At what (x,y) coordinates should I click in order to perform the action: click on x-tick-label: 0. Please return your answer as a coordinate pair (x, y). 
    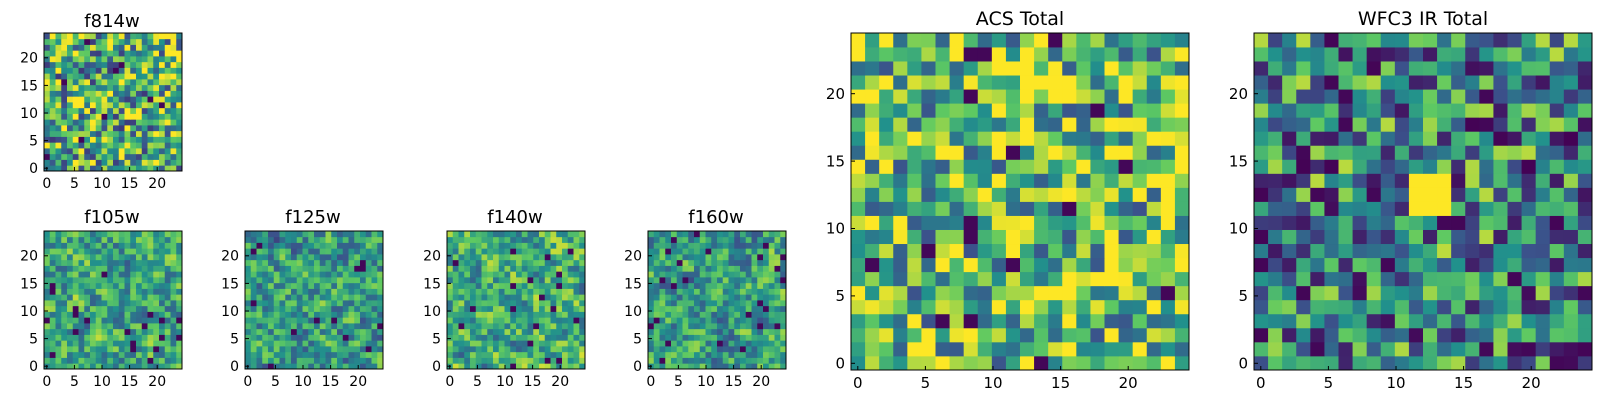
    Looking at the image, I should click on (46, 184).